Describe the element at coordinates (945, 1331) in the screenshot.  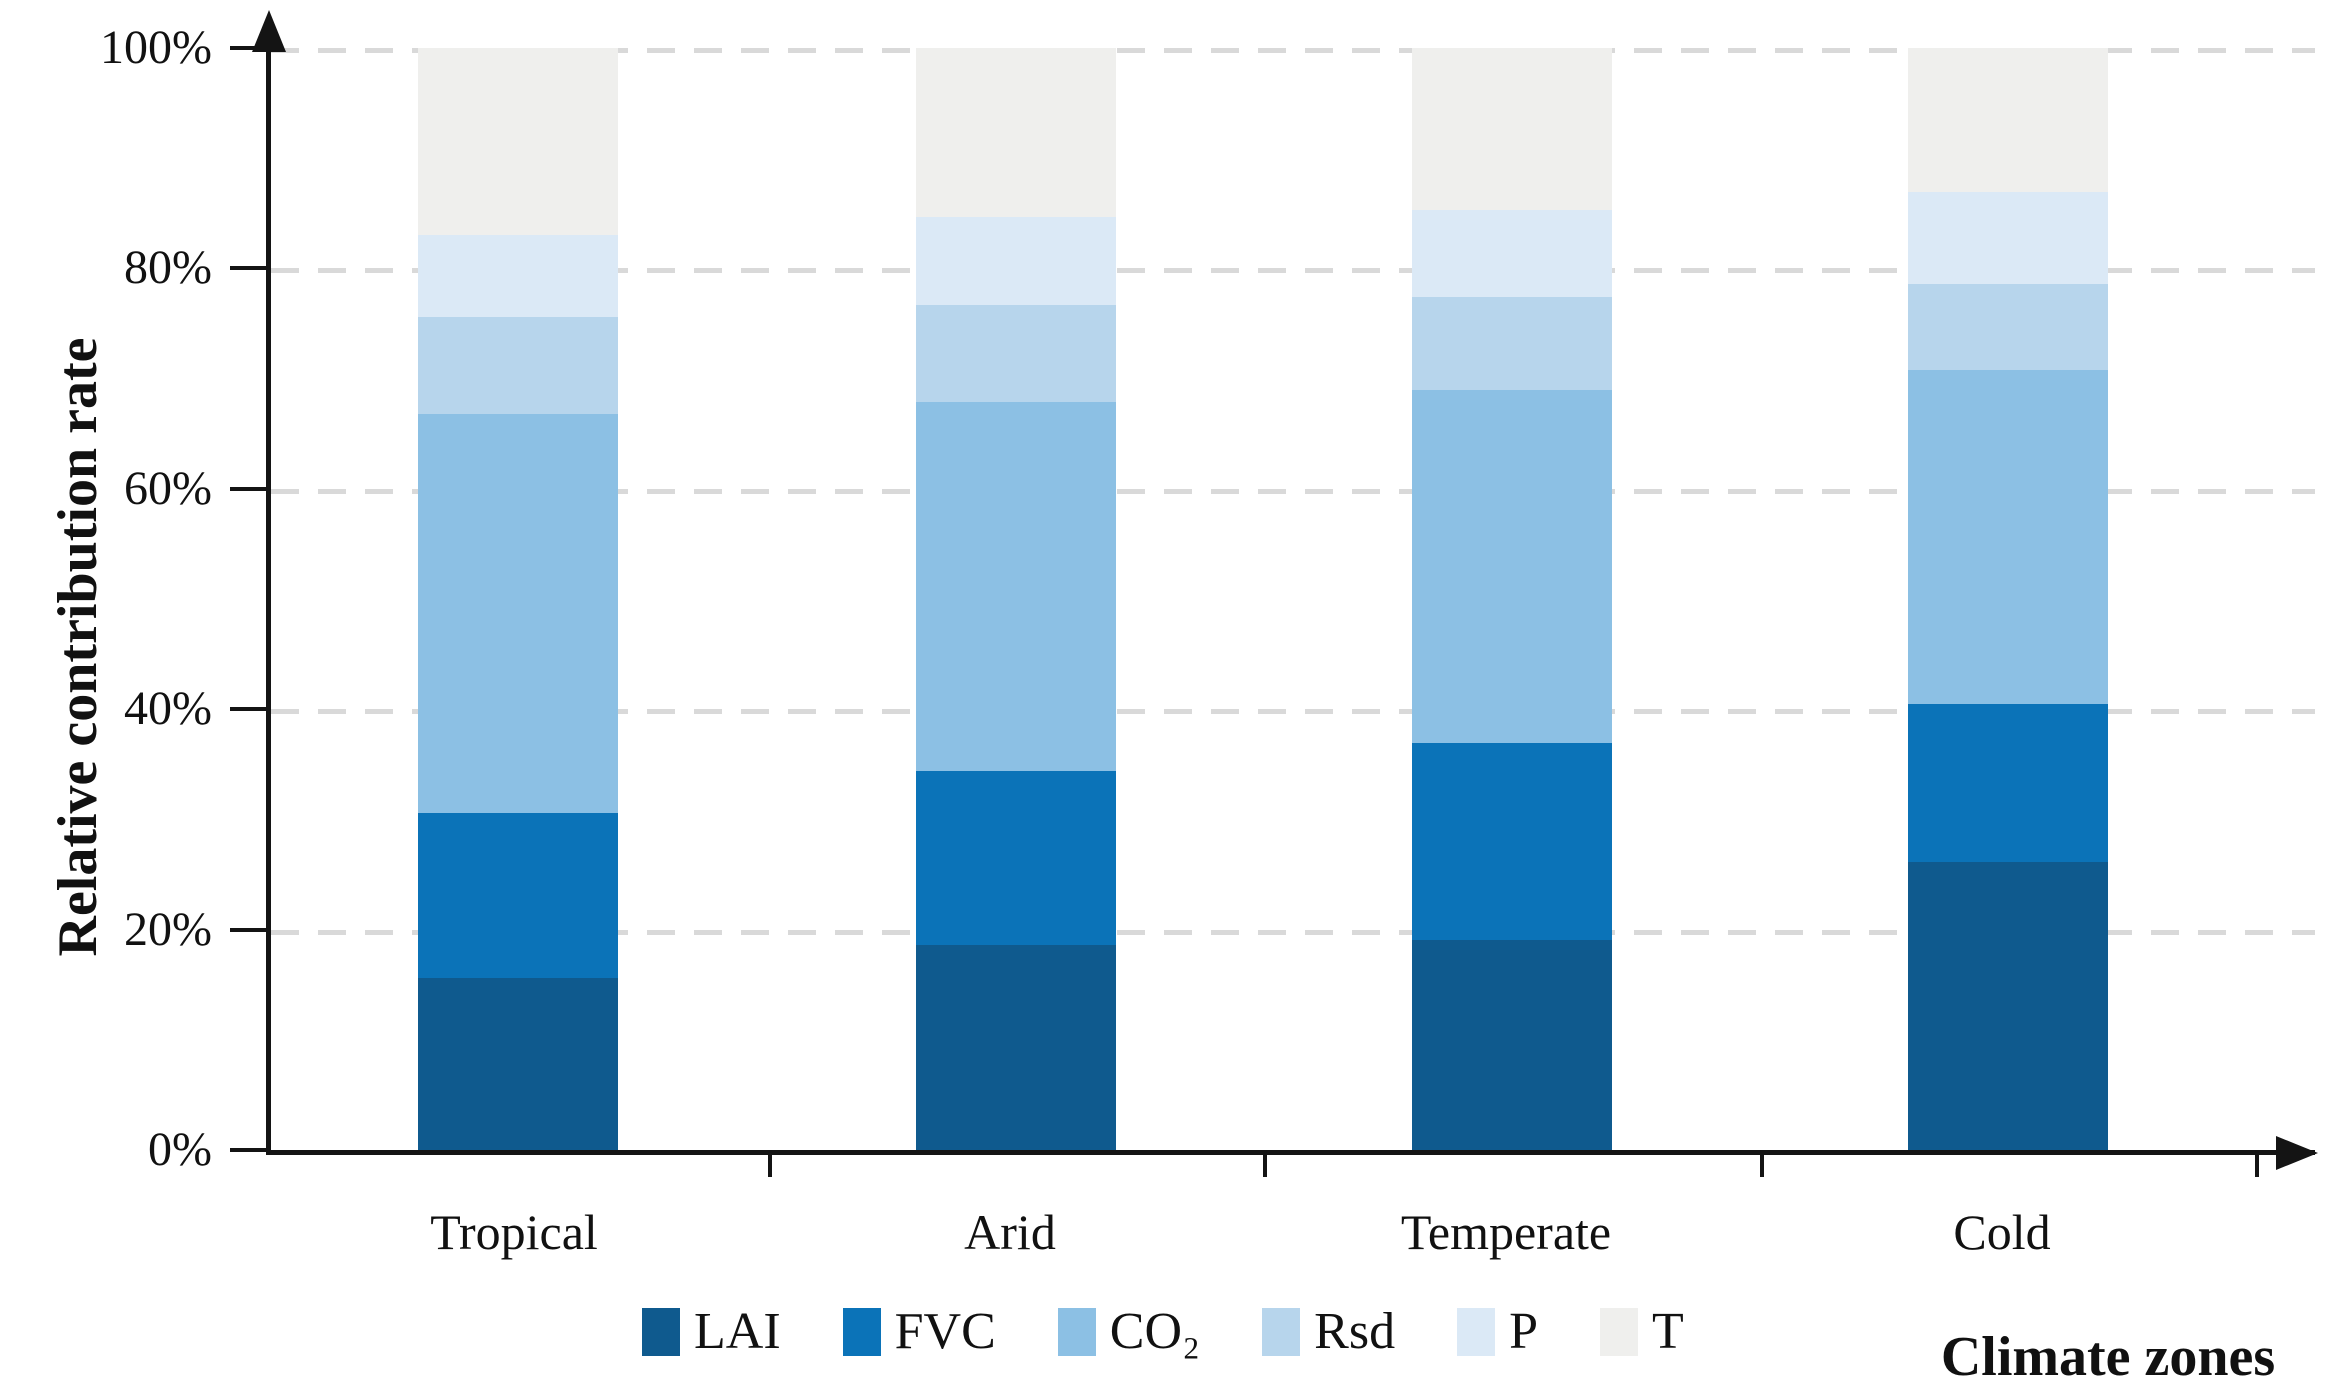
I see `legend-label-FVC: FVC` at that location.